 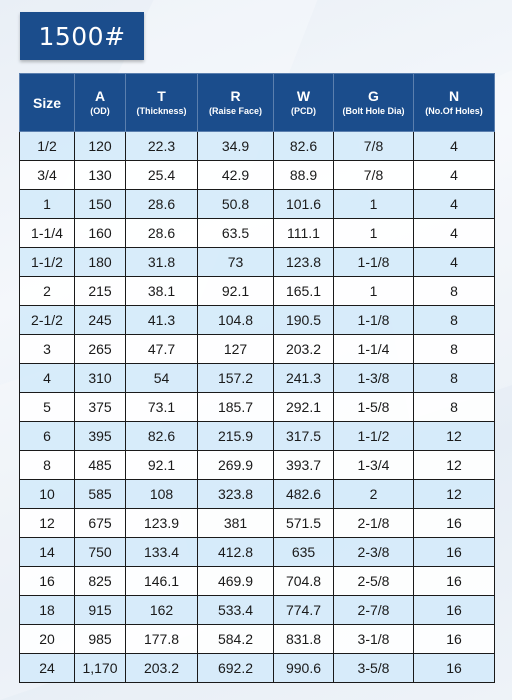 What do you see at coordinates (303, 581) in the screenshot?
I see `cell-w: 704.8` at bounding box center [303, 581].